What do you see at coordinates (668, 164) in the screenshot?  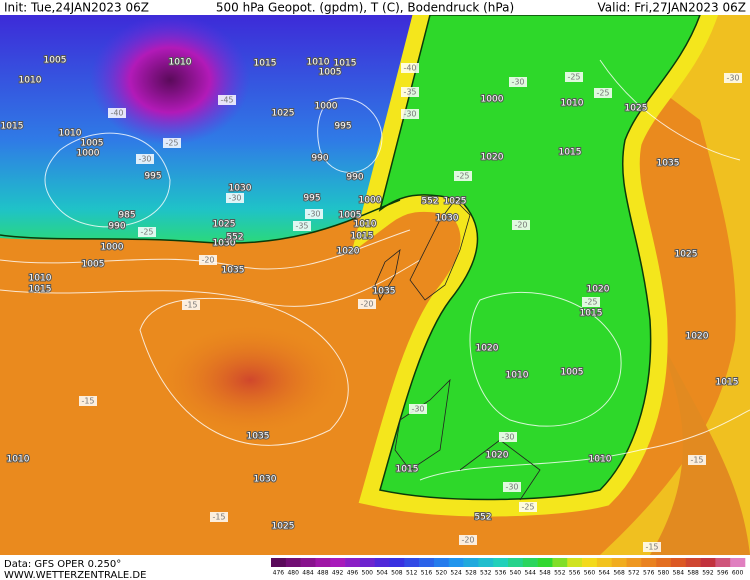 I see `isobar-label: 1035` at bounding box center [668, 164].